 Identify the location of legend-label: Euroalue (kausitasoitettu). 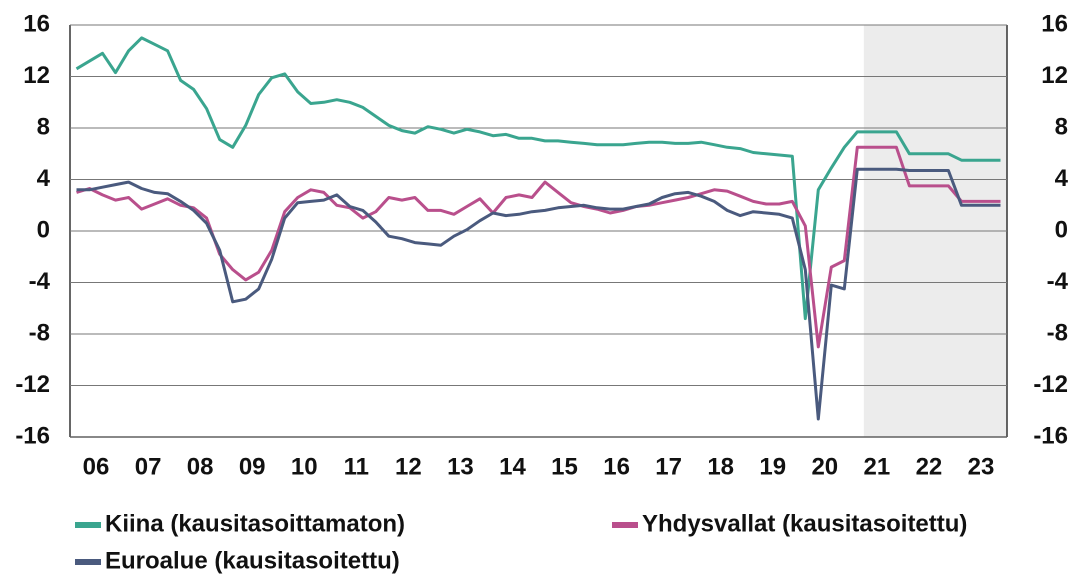
(252, 560).